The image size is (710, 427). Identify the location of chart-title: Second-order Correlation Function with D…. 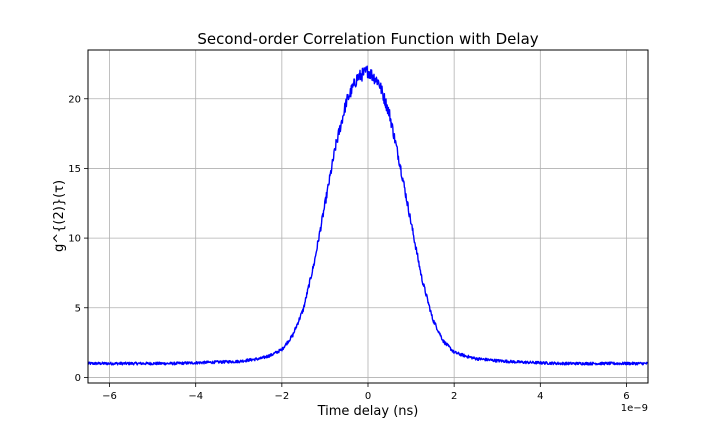
(367, 39).